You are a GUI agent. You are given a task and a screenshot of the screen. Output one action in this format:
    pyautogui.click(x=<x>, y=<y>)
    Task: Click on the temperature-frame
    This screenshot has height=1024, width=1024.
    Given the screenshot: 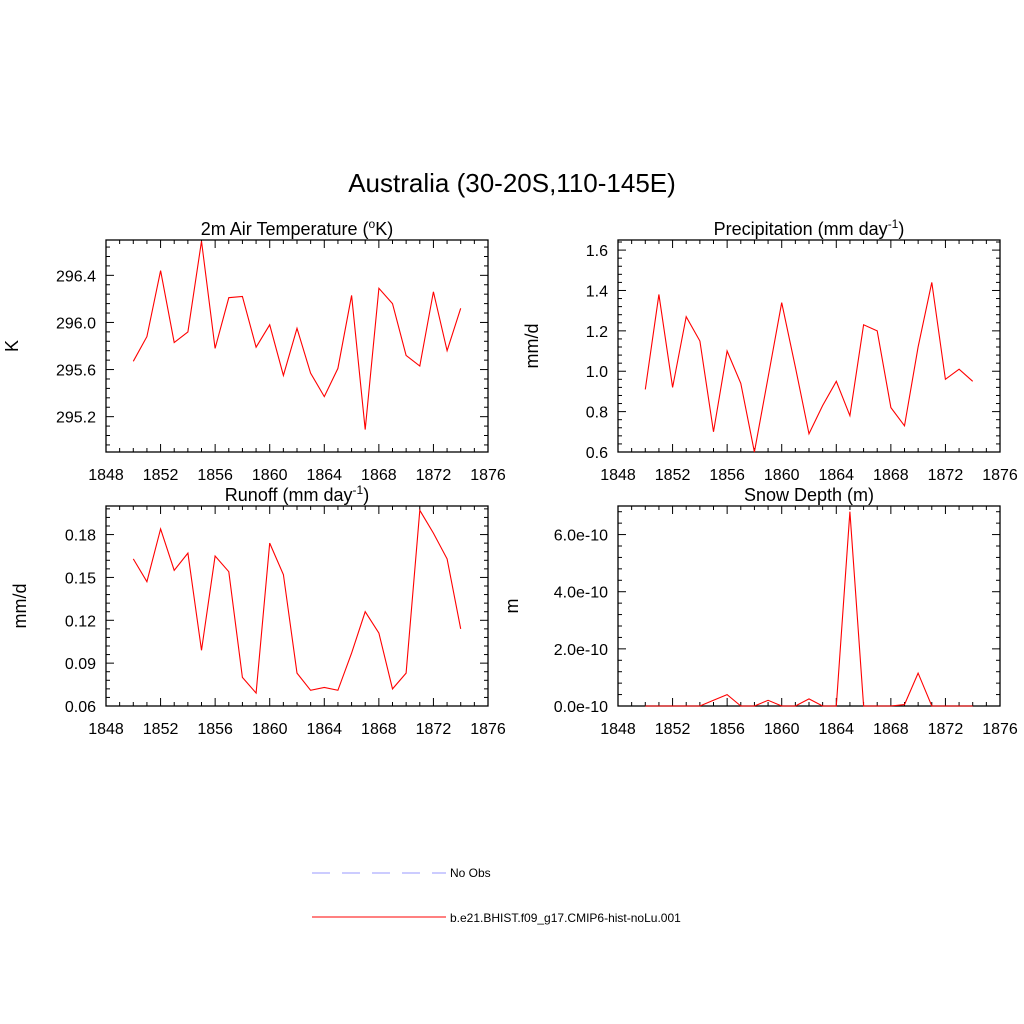 What is the action you would take?
    pyautogui.click(x=297, y=346)
    